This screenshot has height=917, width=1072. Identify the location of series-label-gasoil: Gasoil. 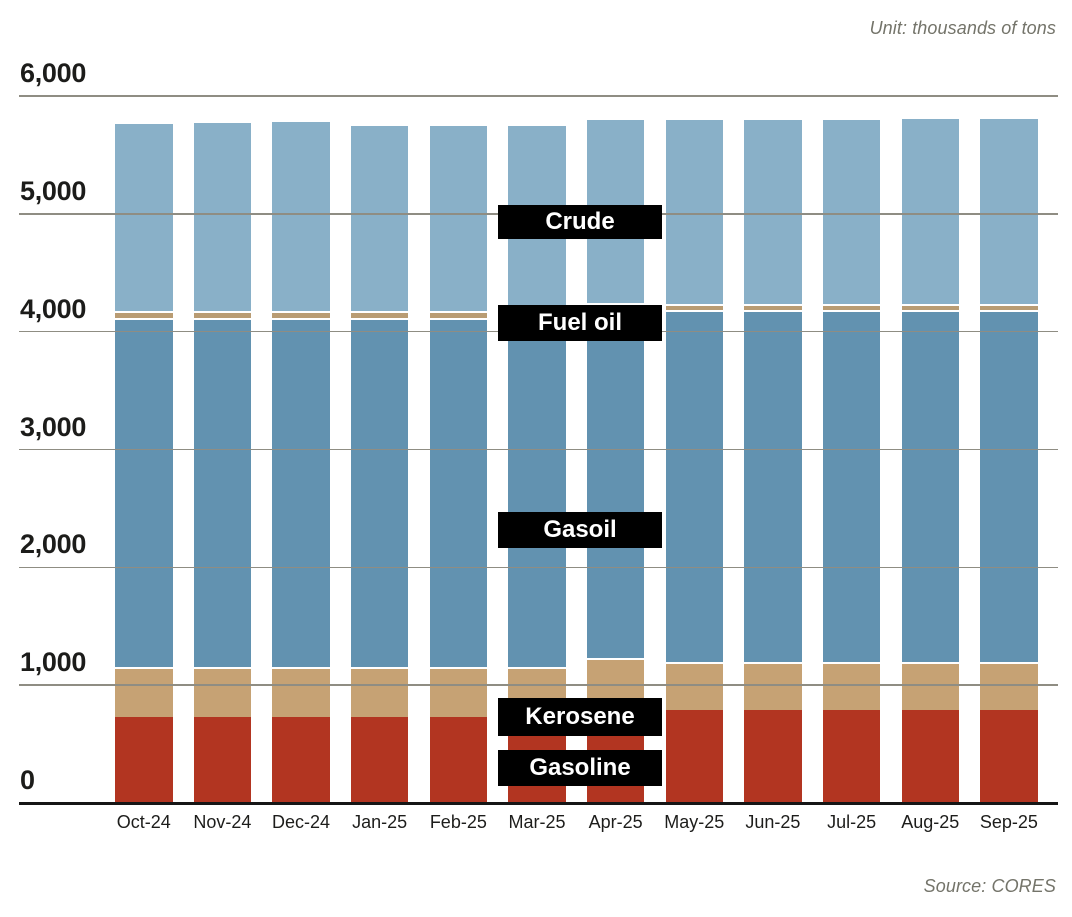
(580, 530).